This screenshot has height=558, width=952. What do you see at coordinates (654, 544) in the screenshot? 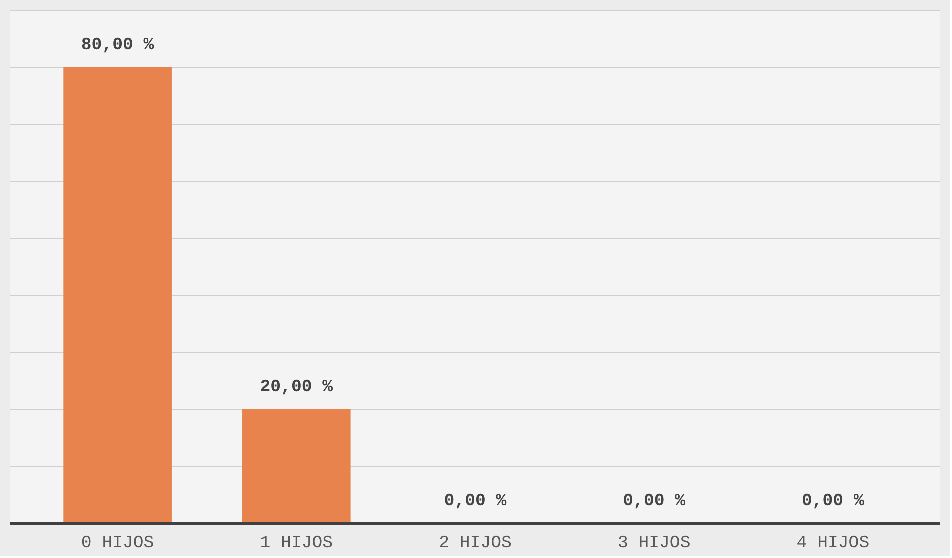
I see `x-tick-label: 3 HIJOS` at bounding box center [654, 544].